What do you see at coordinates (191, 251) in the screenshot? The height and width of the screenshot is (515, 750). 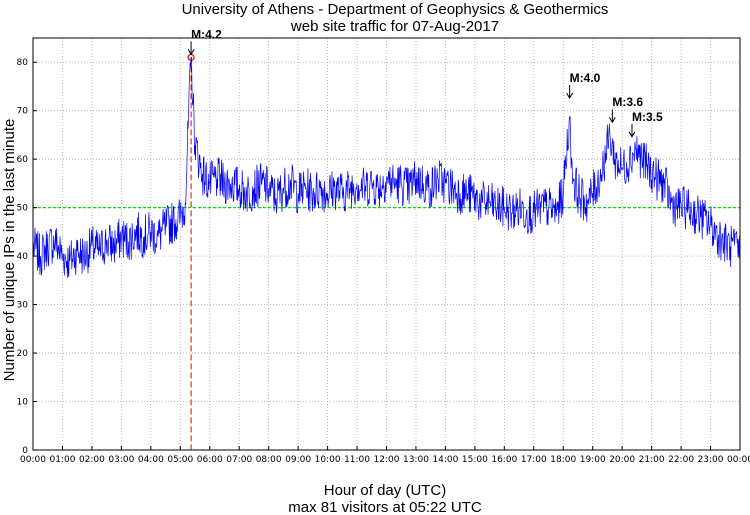 I see `max-line-group` at bounding box center [191, 251].